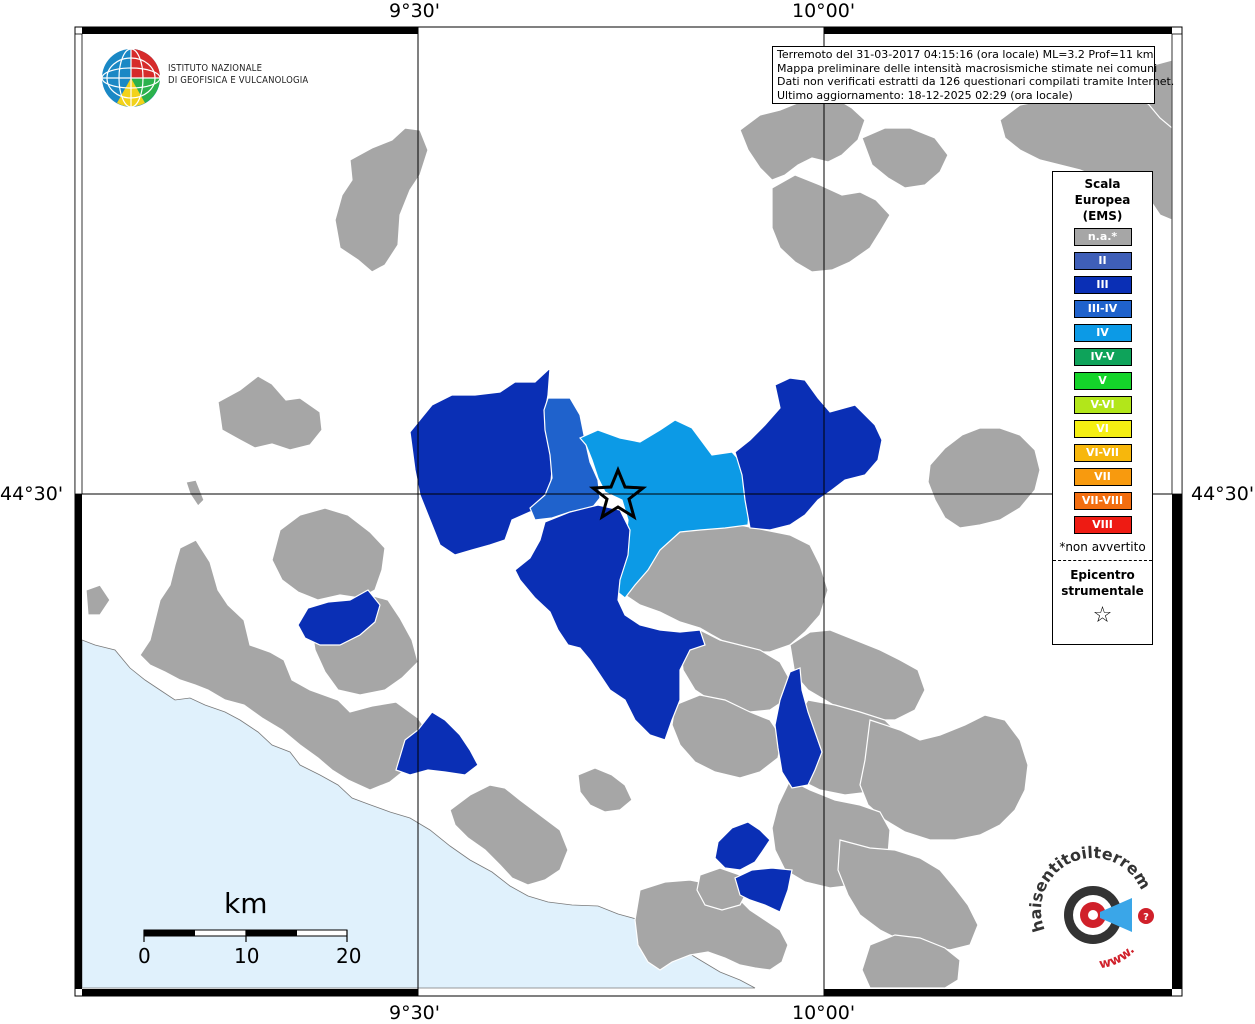 The height and width of the screenshot is (1024, 1255). What do you see at coordinates (1223, 494) in the screenshot?
I see `lat-label-right: 44°30'` at bounding box center [1223, 494].